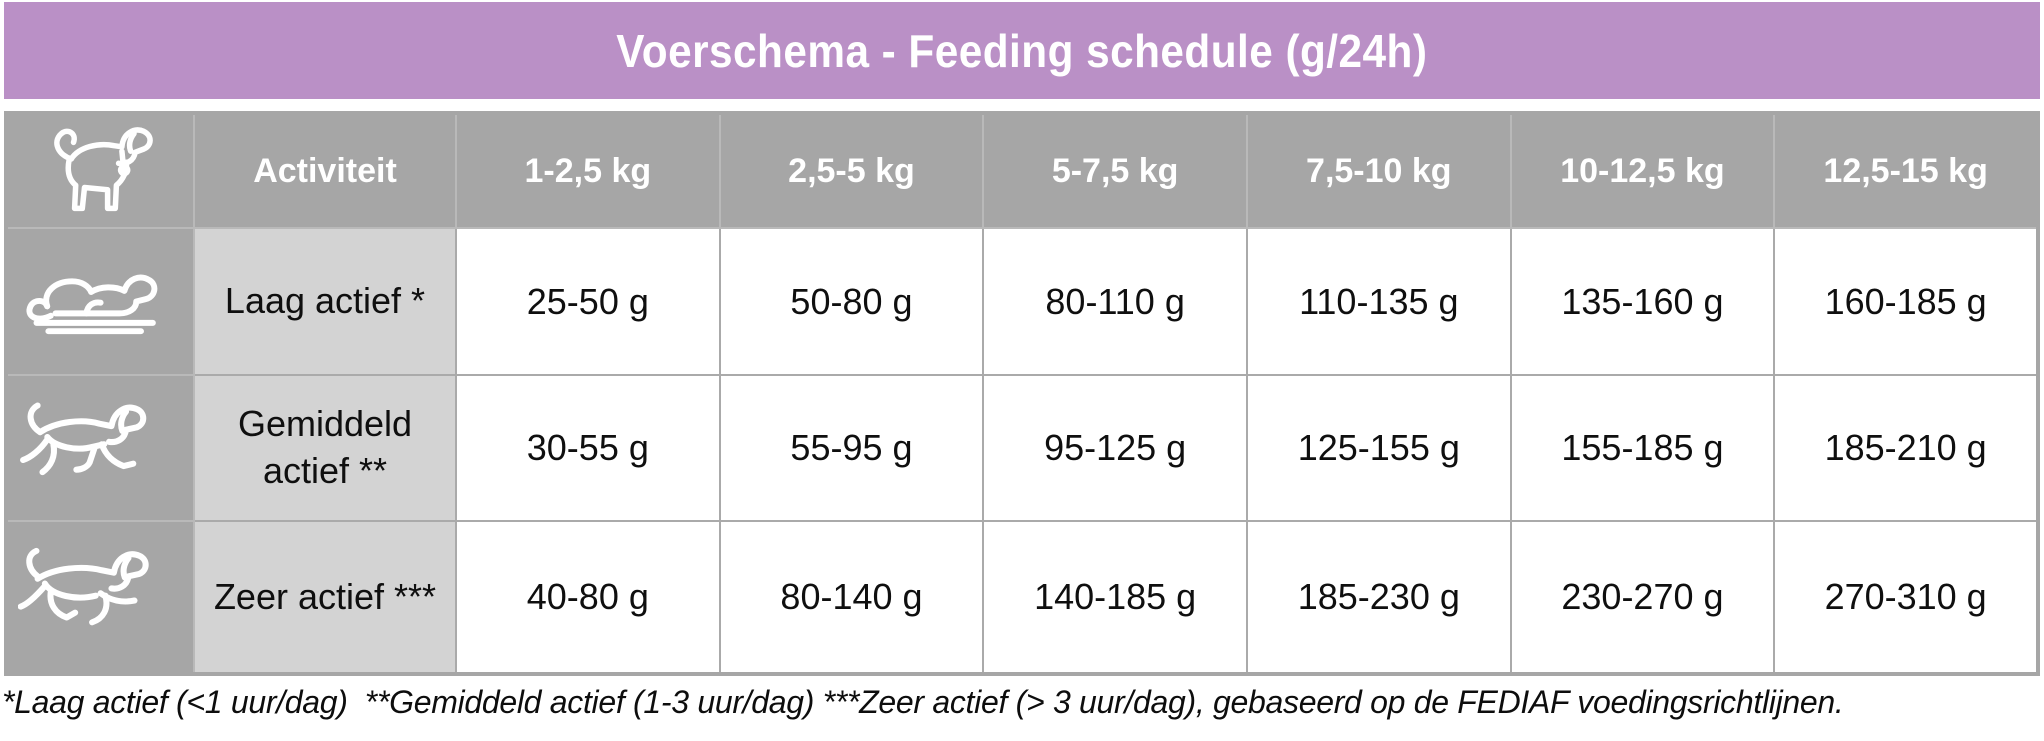 The height and width of the screenshot is (741, 2044). I want to click on feeding-value: 80-140 g, so click(851, 597).